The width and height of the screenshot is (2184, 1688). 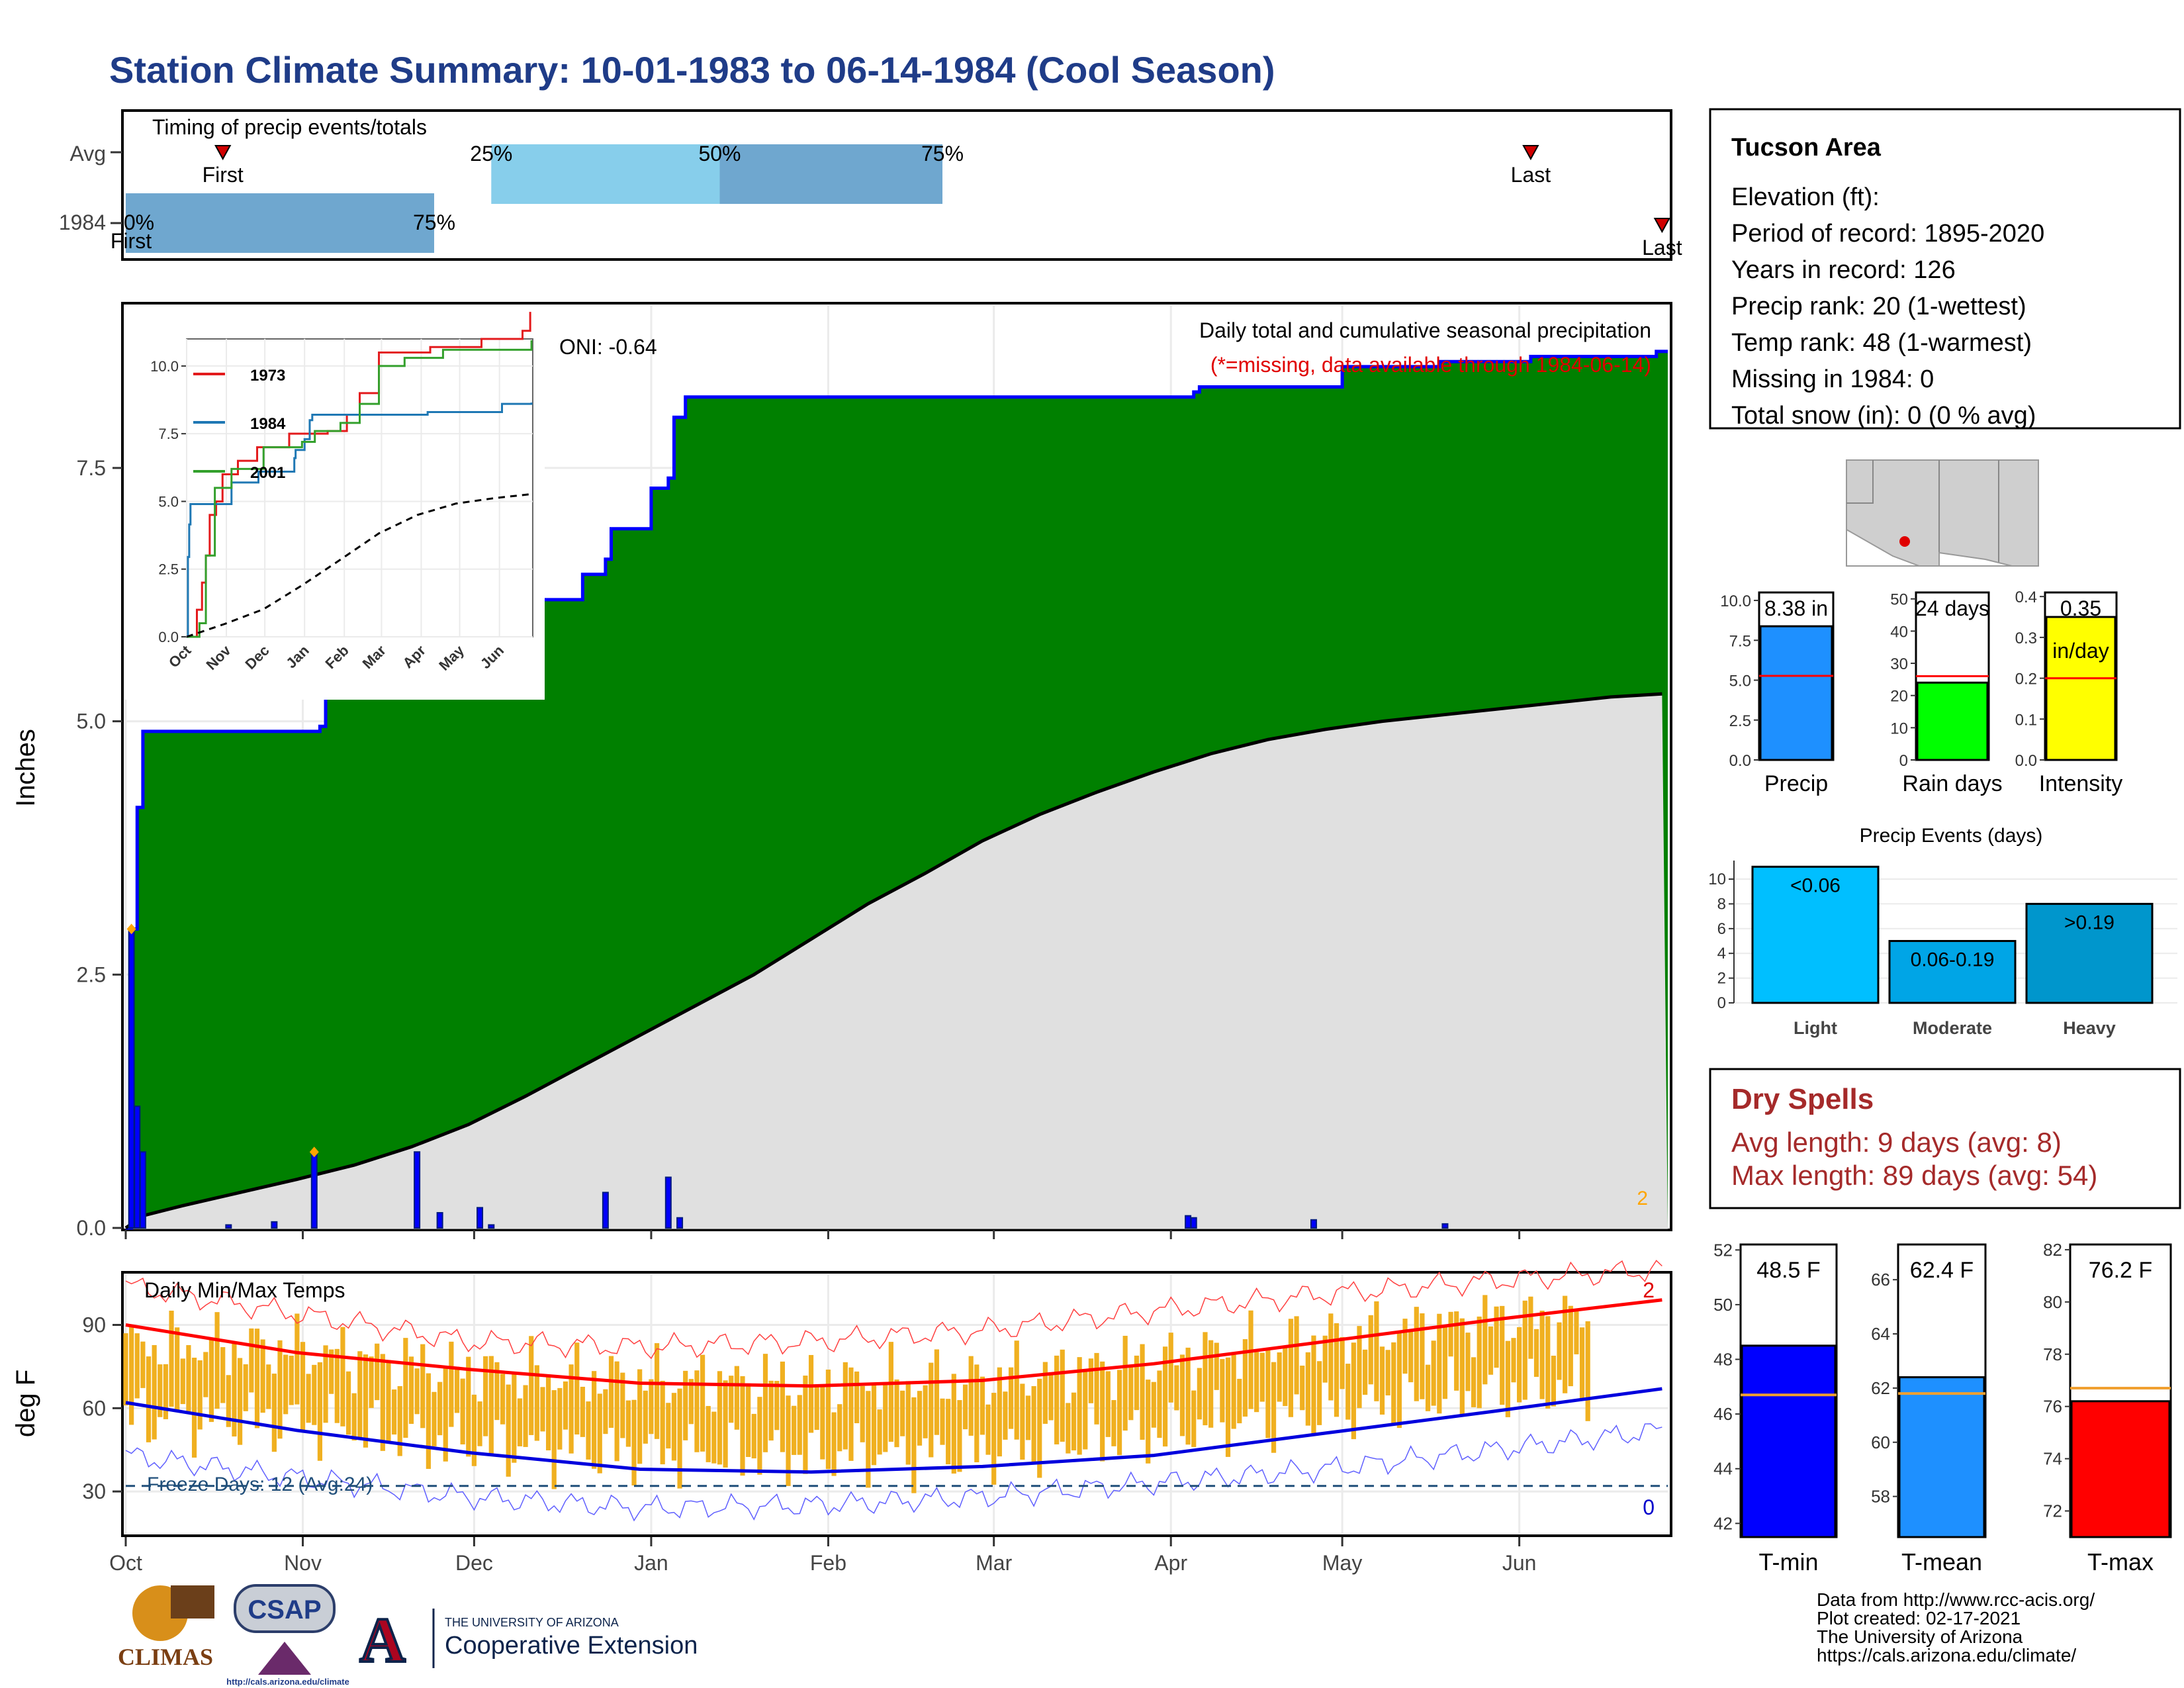 What do you see at coordinates (1796, 608) in the screenshot?
I see `pstat-value-label: 8.38 in` at bounding box center [1796, 608].